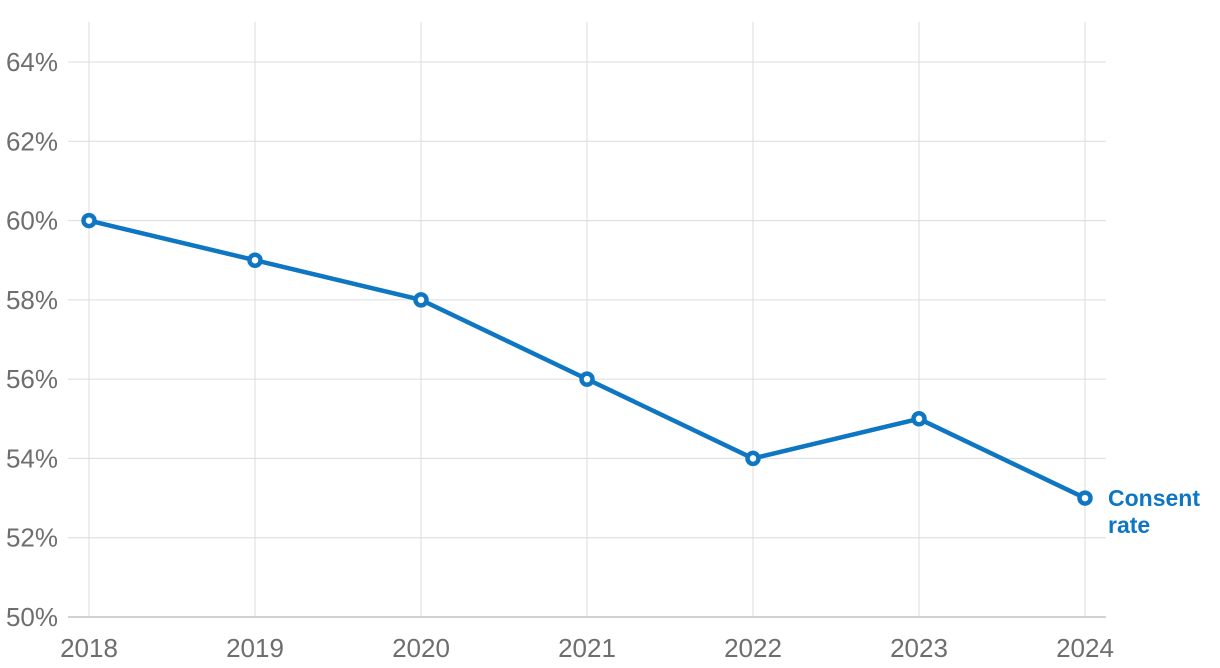 This screenshot has width=1220, height=668. What do you see at coordinates (32, 379) in the screenshot?
I see `y-tick-label: 56%` at bounding box center [32, 379].